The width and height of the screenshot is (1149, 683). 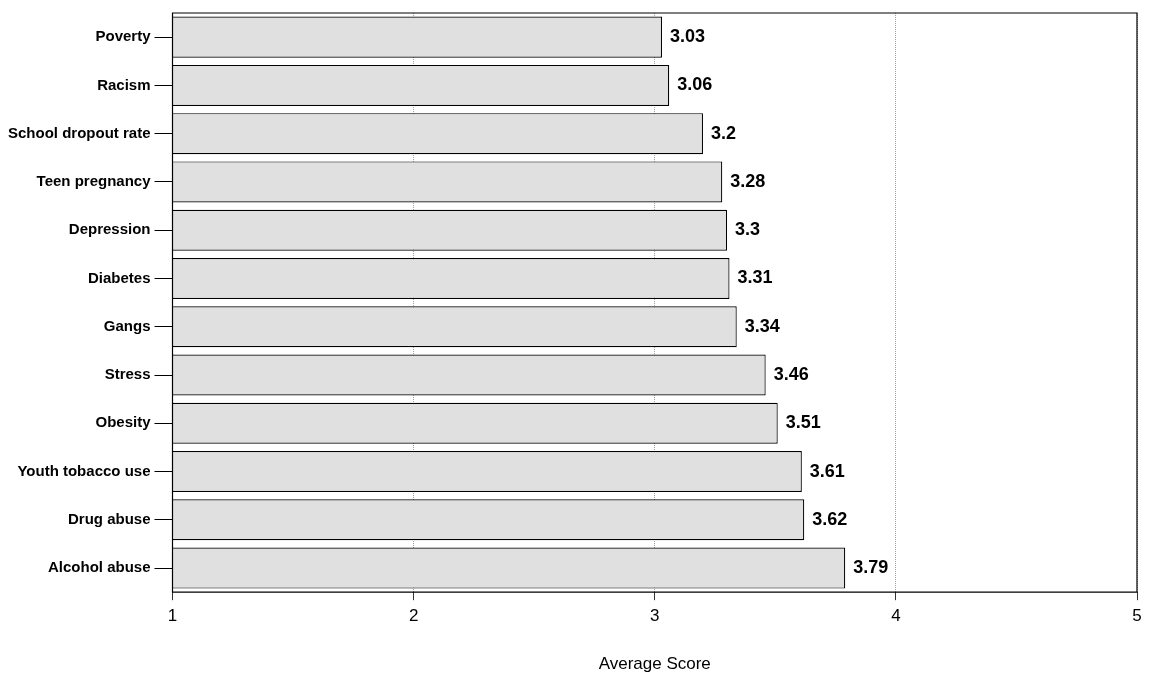 I want to click on data-label: 3.61, so click(x=827, y=470).